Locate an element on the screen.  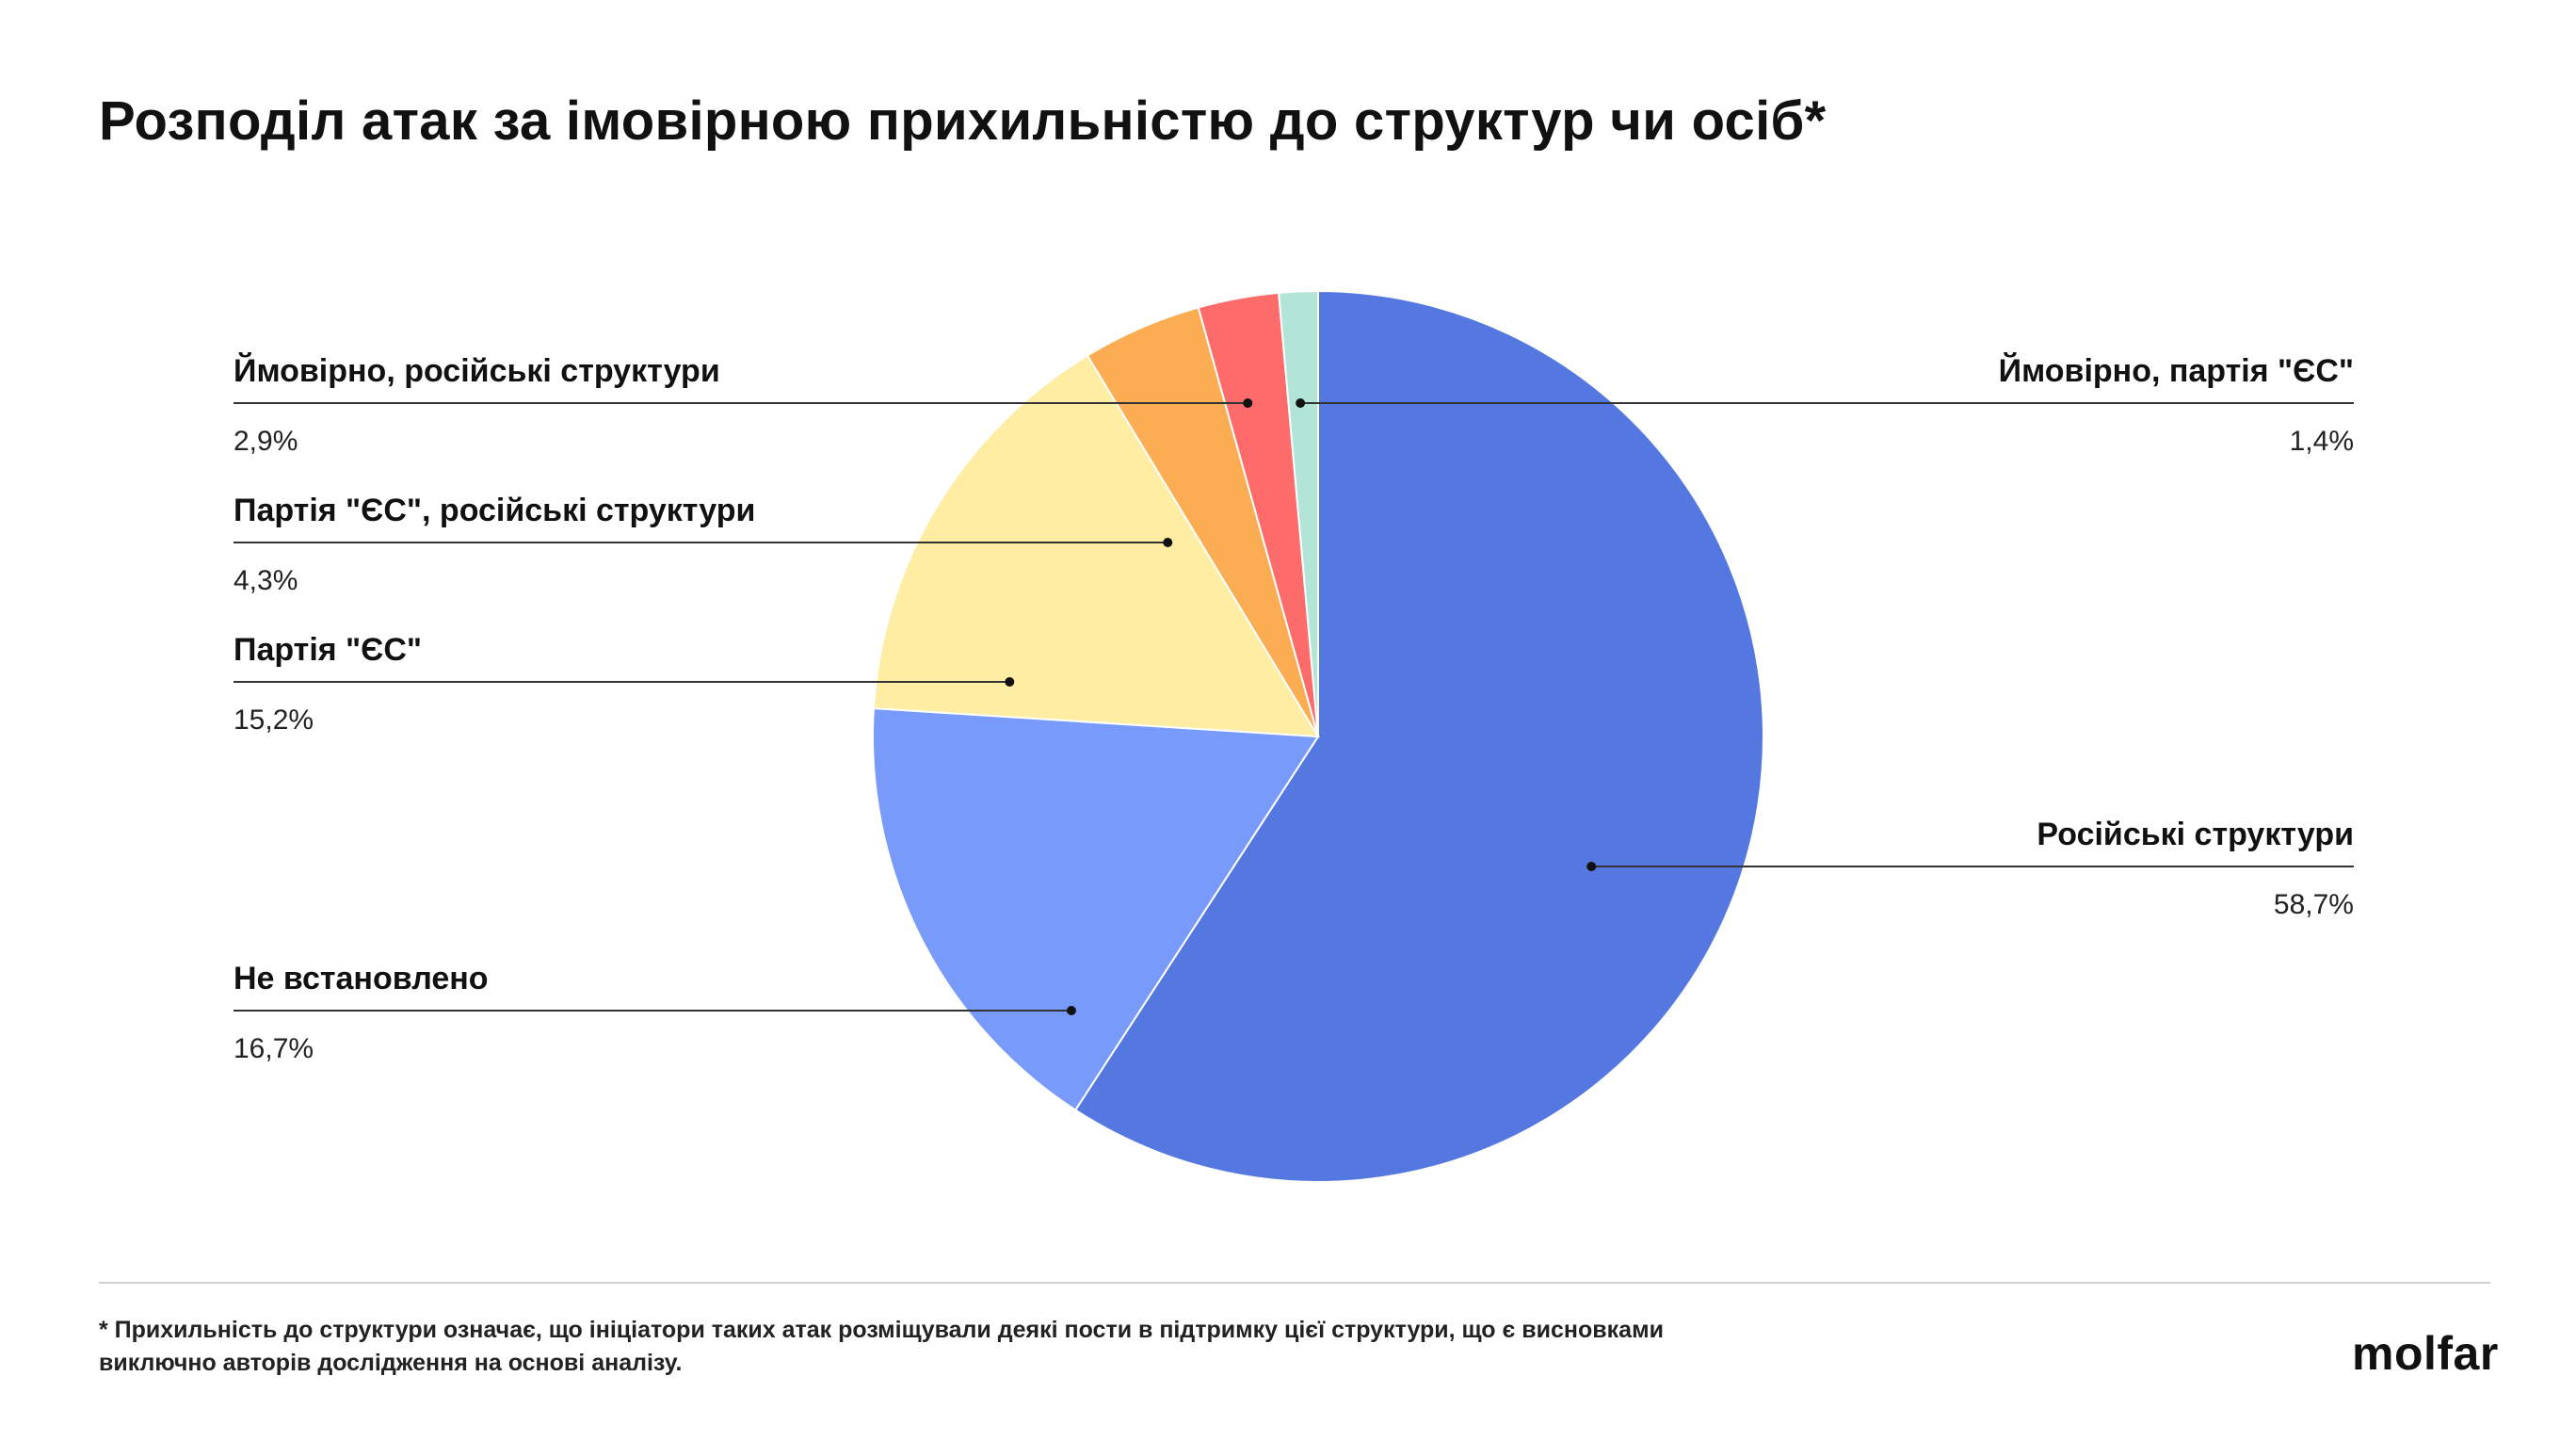
molfar-logo: molfar is located at coordinates (2425, 1353).